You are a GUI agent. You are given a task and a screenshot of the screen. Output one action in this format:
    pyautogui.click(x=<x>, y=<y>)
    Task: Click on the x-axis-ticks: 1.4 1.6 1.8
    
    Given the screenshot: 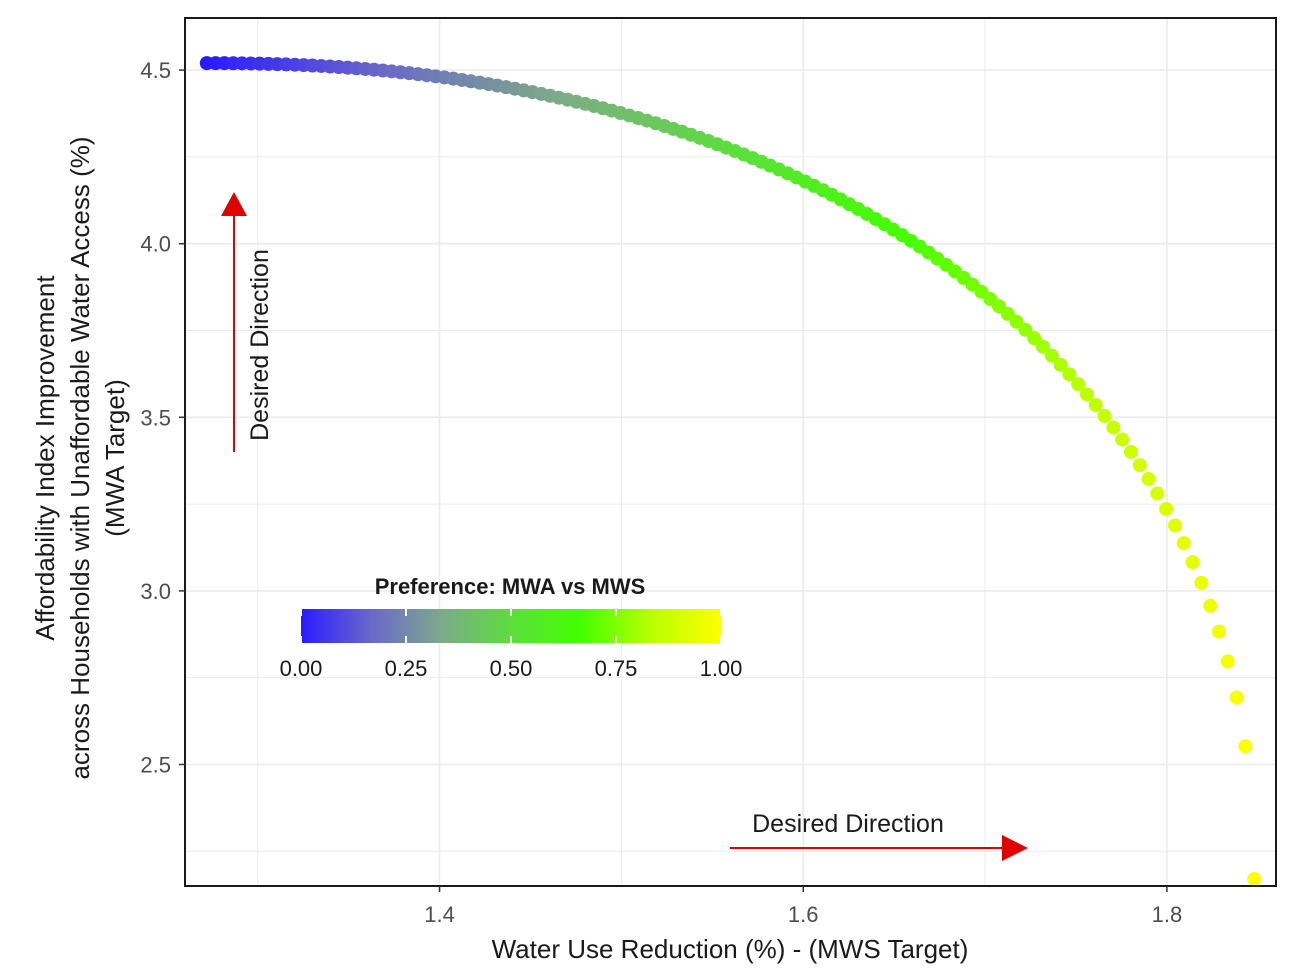 What is the action you would take?
    pyautogui.click(x=803, y=906)
    